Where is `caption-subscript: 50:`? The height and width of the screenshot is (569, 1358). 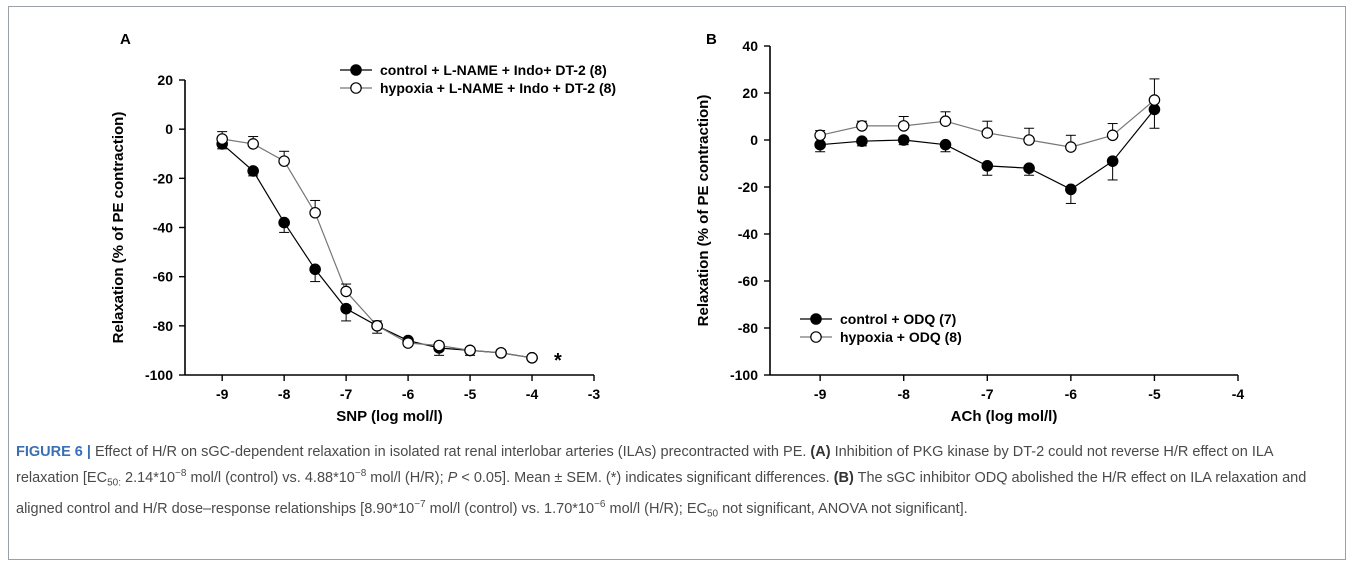 caption-subscript: 50: is located at coordinates (114, 483).